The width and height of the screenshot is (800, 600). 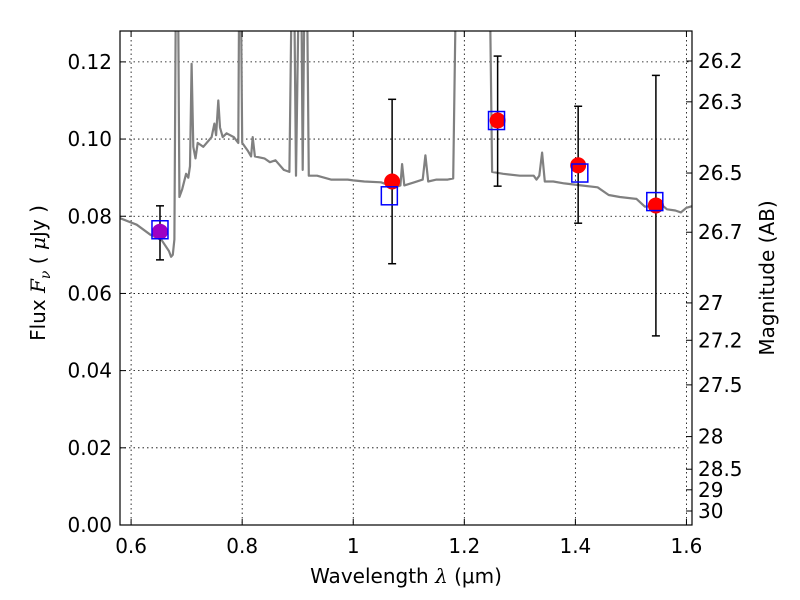 I want to click on mag-tick-label: 29, so click(x=710, y=490).